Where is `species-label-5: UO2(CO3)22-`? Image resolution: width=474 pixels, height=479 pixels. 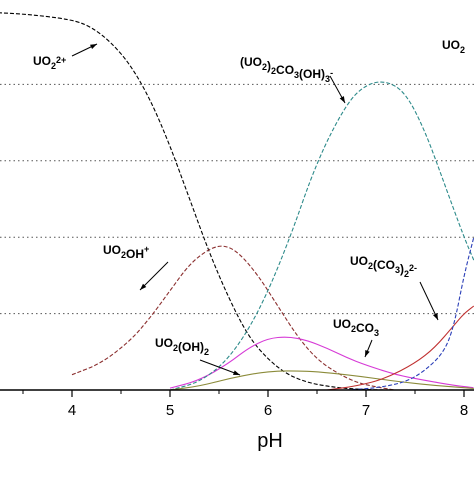 species-label-5: UO2(CO3)22- is located at coordinates (383, 266).